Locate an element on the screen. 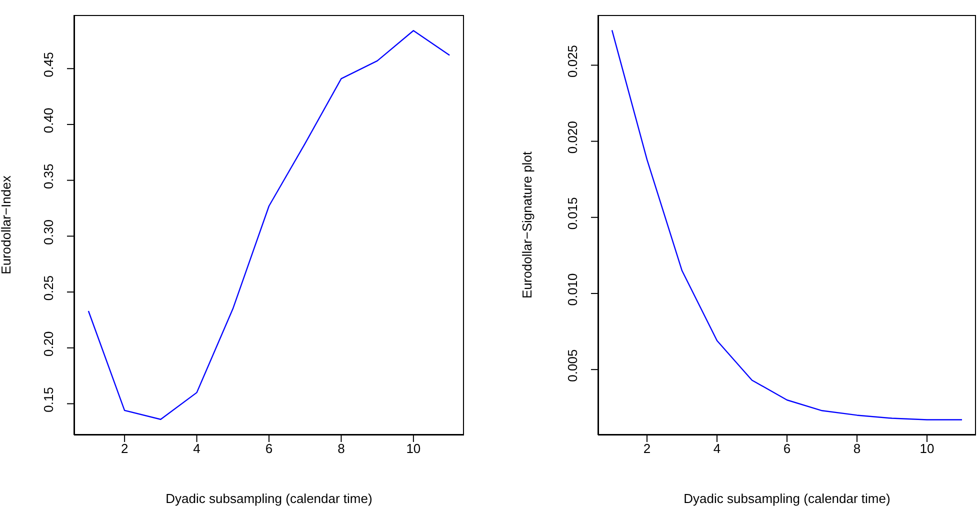  y-tick-label: 0.40 is located at coordinates (48, 121).